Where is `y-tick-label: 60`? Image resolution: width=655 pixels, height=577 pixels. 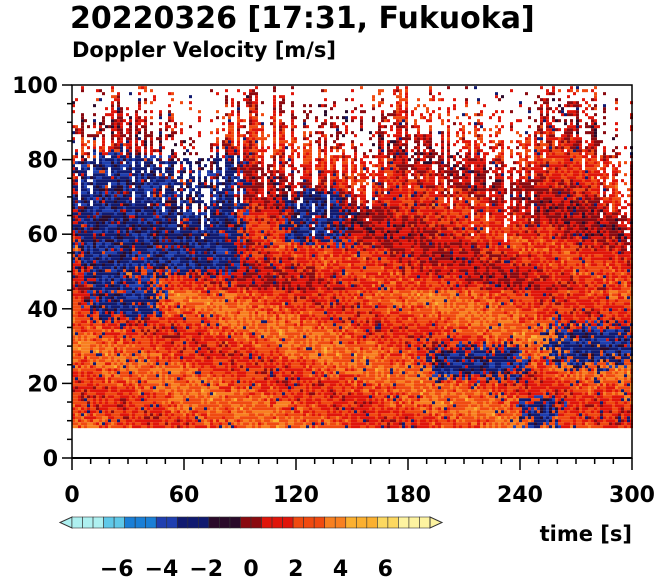 y-tick-label: 60 is located at coordinates (42, 235).